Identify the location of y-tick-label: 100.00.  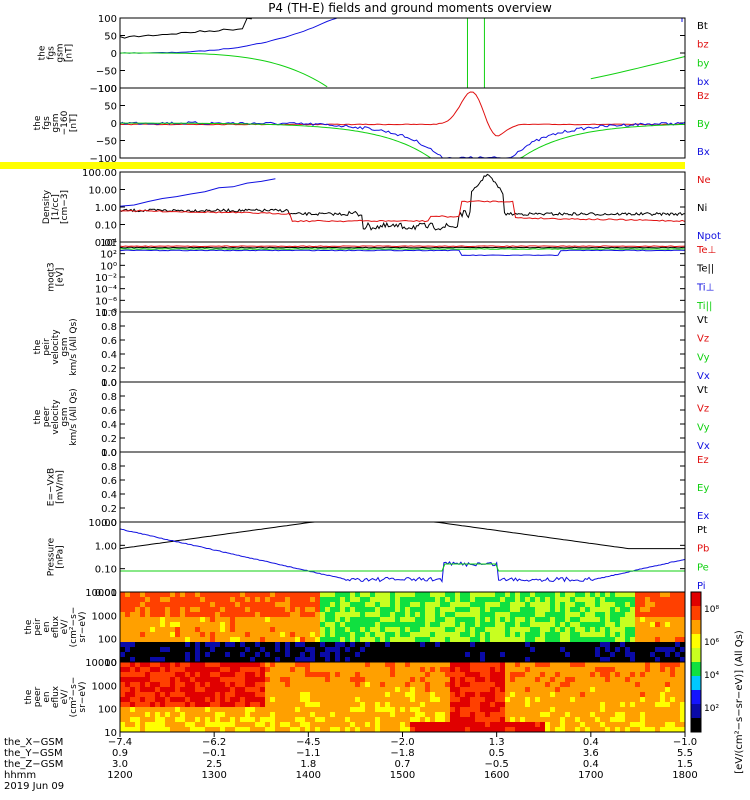
(99, 173).